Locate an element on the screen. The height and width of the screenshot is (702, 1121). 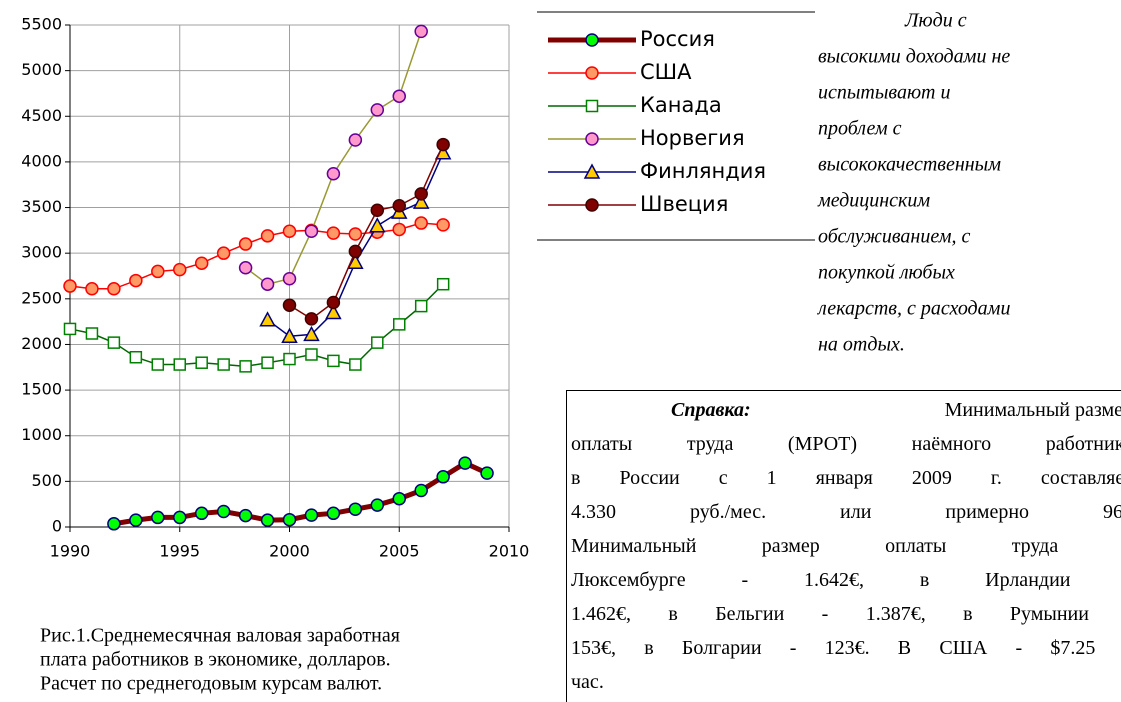
caption-line: Расчет по среднегодовым курсам валют. is located at coordinates (211, 684).